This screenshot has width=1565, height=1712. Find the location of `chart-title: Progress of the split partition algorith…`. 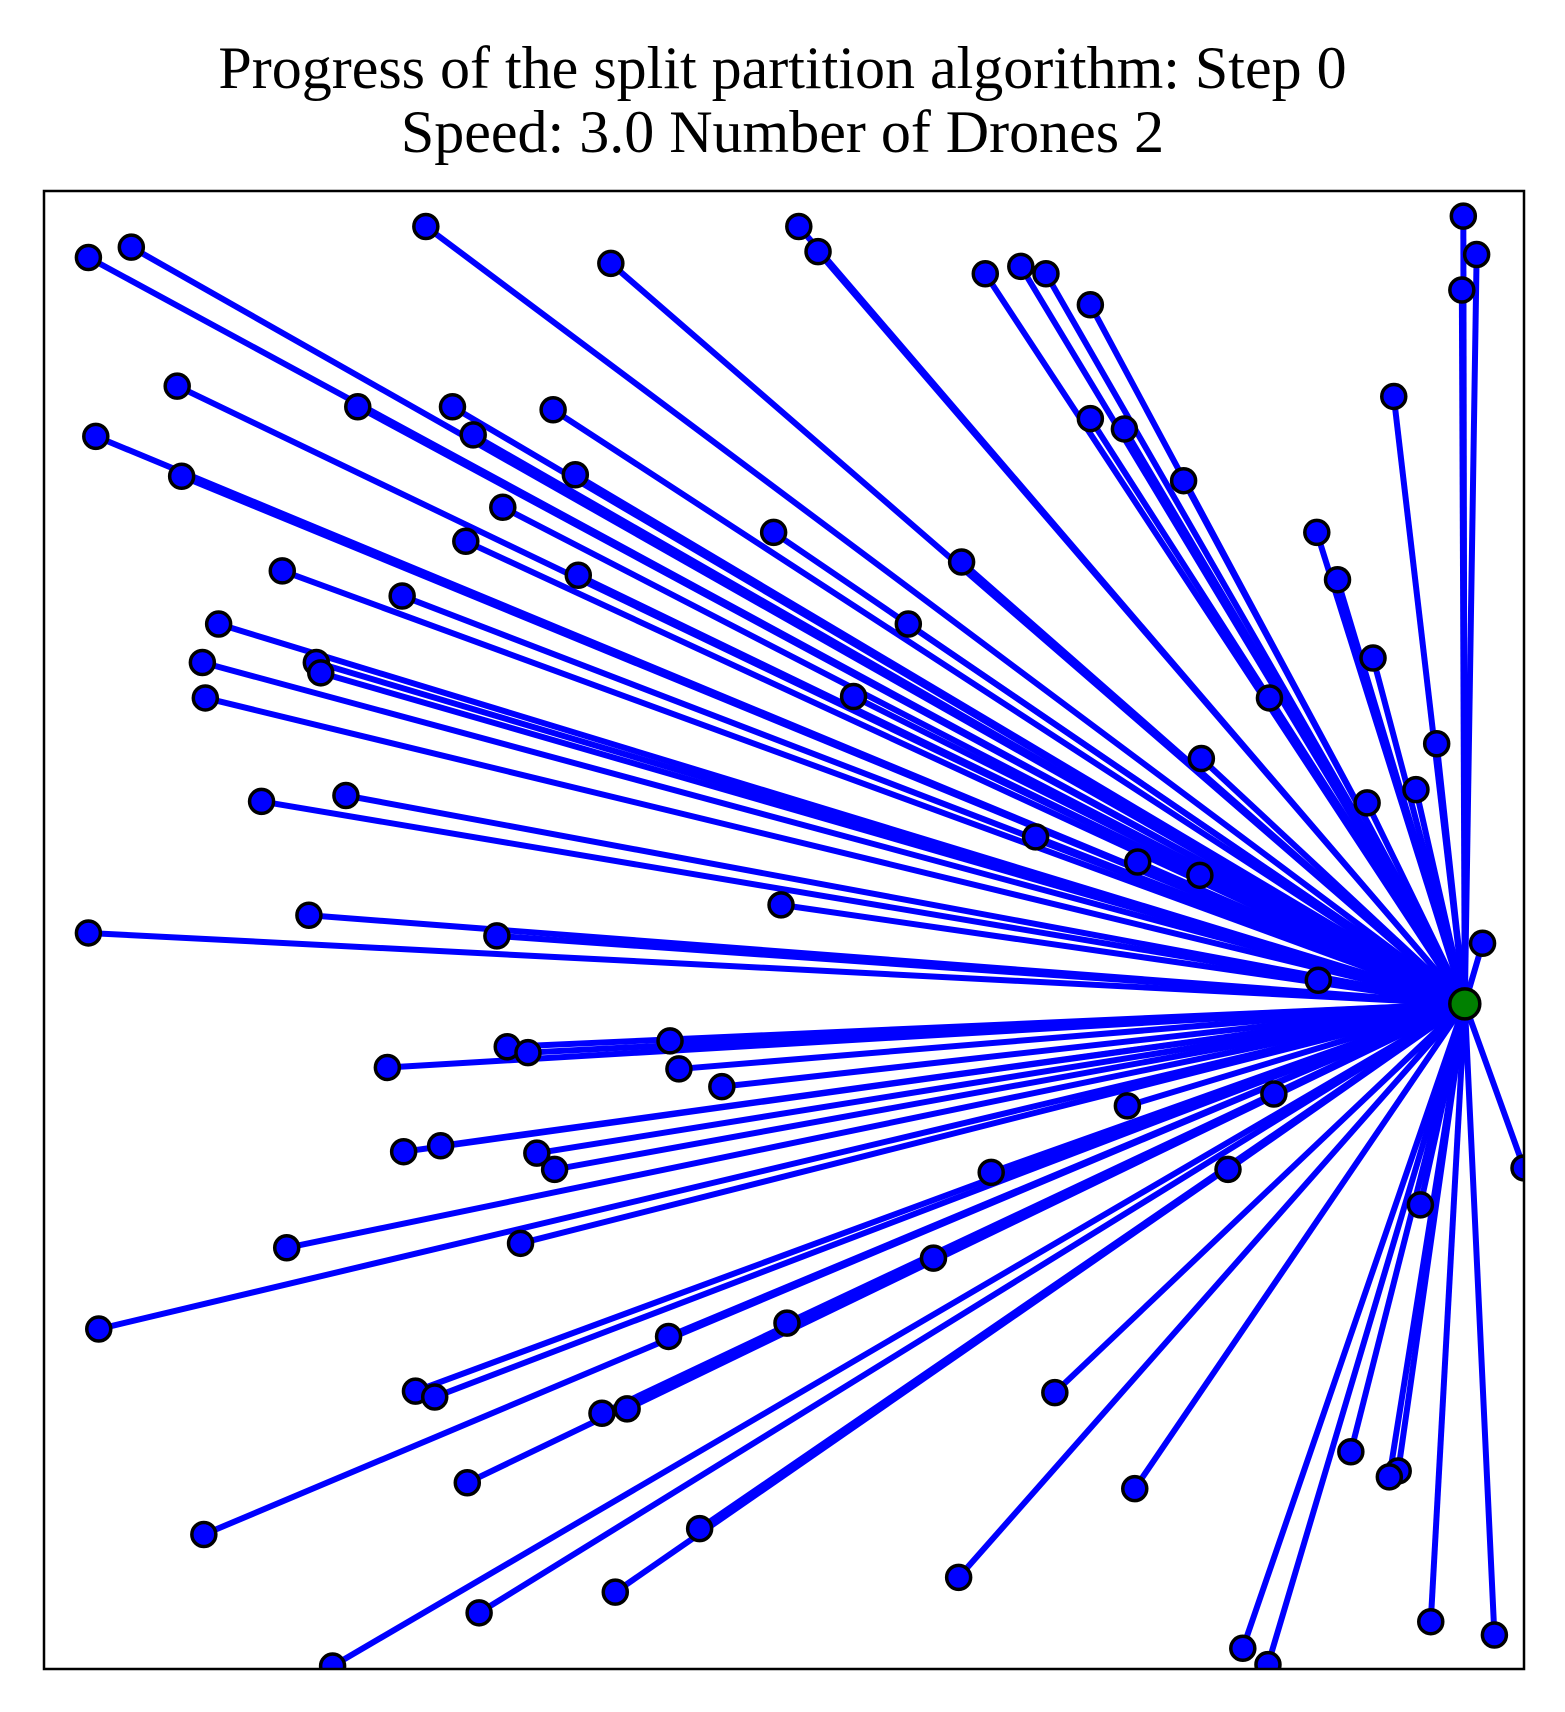

chart-title: Progress of the split partition algorith… is located at coordinates (782, 68).